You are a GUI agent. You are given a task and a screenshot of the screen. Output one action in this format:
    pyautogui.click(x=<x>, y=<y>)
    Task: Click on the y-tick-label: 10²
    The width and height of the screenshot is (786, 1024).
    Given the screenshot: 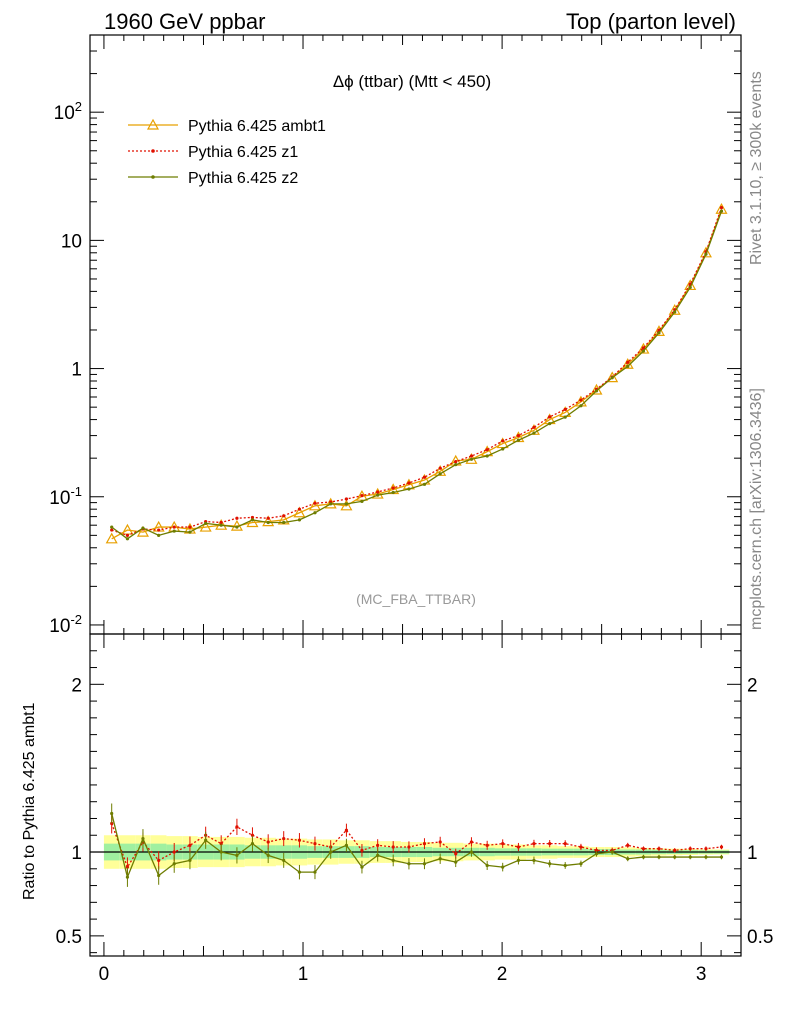 What is the action you would take?
    pyautogui.click(x=68, y=111)
    